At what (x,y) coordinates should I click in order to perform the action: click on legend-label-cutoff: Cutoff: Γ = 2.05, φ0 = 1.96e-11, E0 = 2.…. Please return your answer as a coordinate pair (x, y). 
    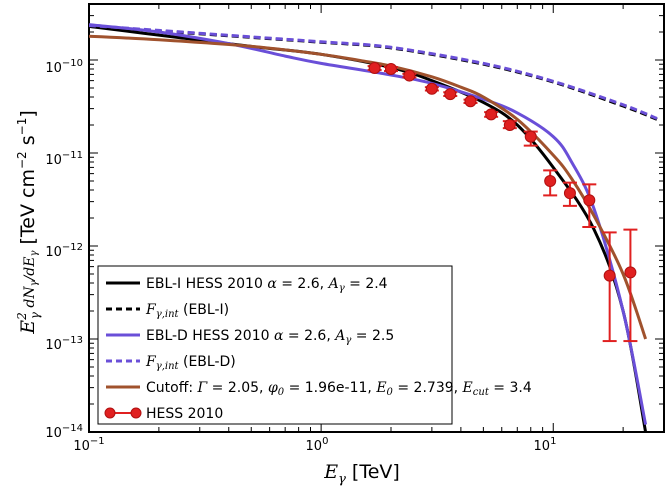
    Looking at the image, I should click on (339, 389).